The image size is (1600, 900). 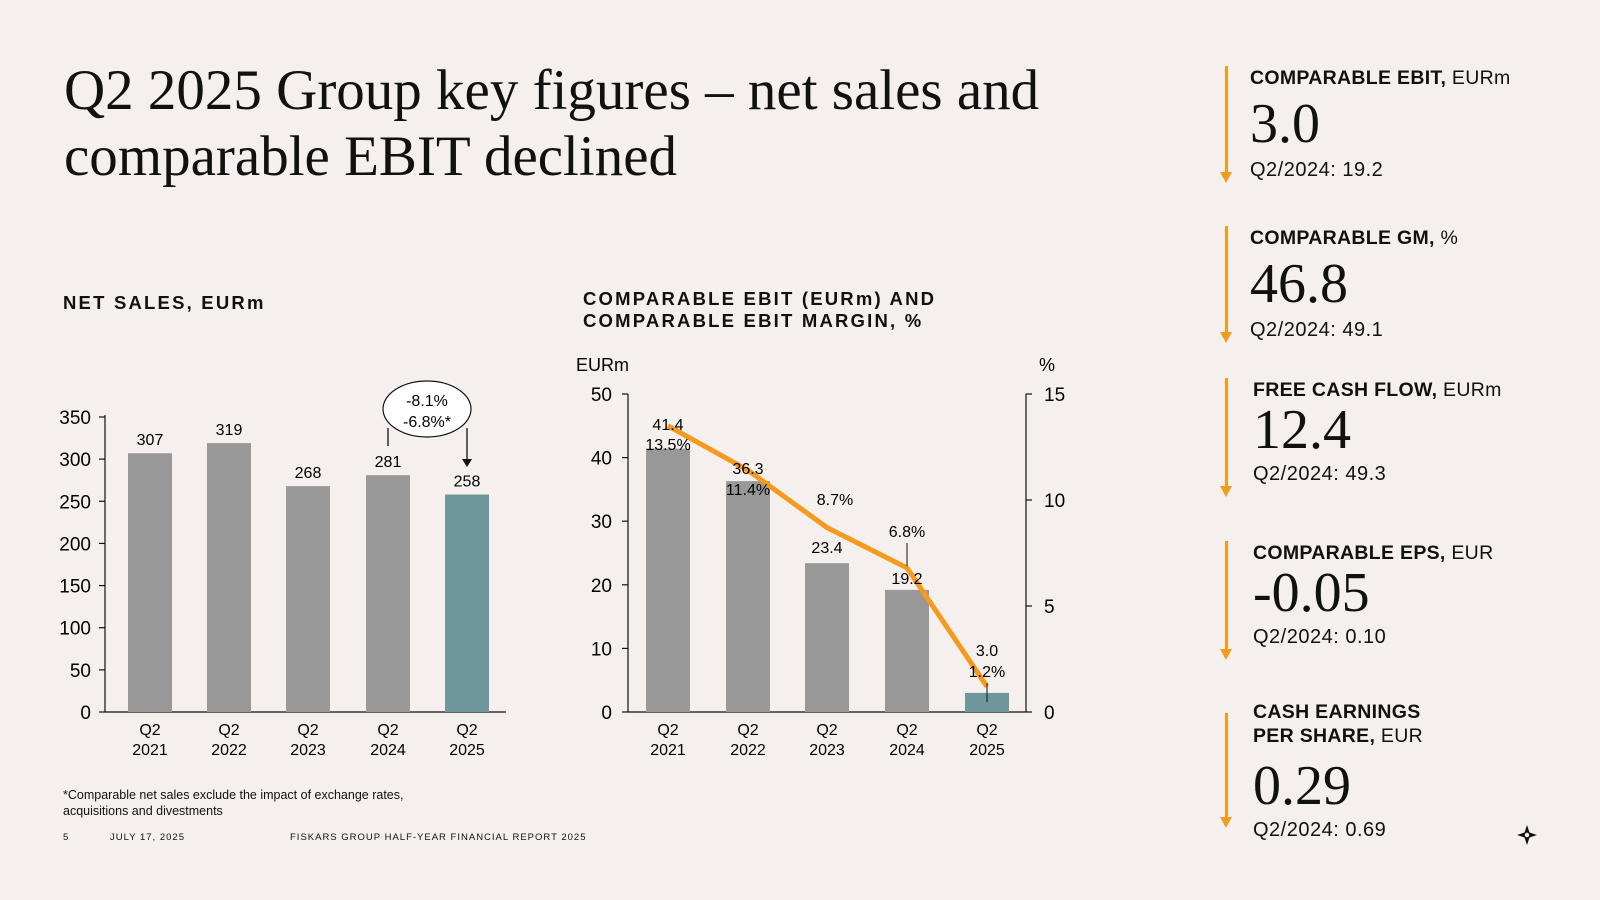 I want to click on margin-line, so click(x=828, y=555).